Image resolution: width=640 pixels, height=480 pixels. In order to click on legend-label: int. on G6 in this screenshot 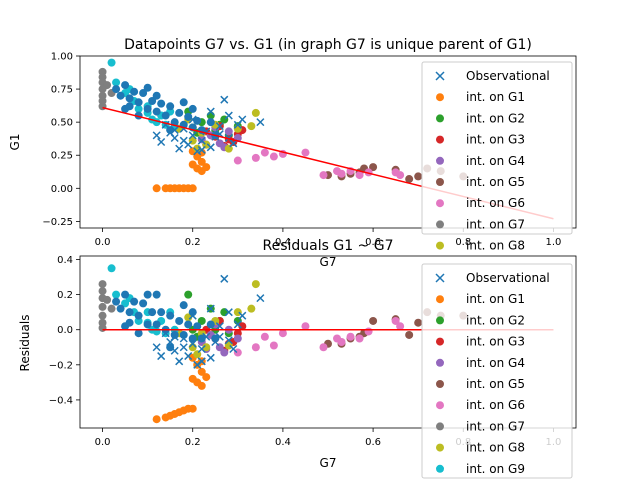, I will do `click(495, 405)`.